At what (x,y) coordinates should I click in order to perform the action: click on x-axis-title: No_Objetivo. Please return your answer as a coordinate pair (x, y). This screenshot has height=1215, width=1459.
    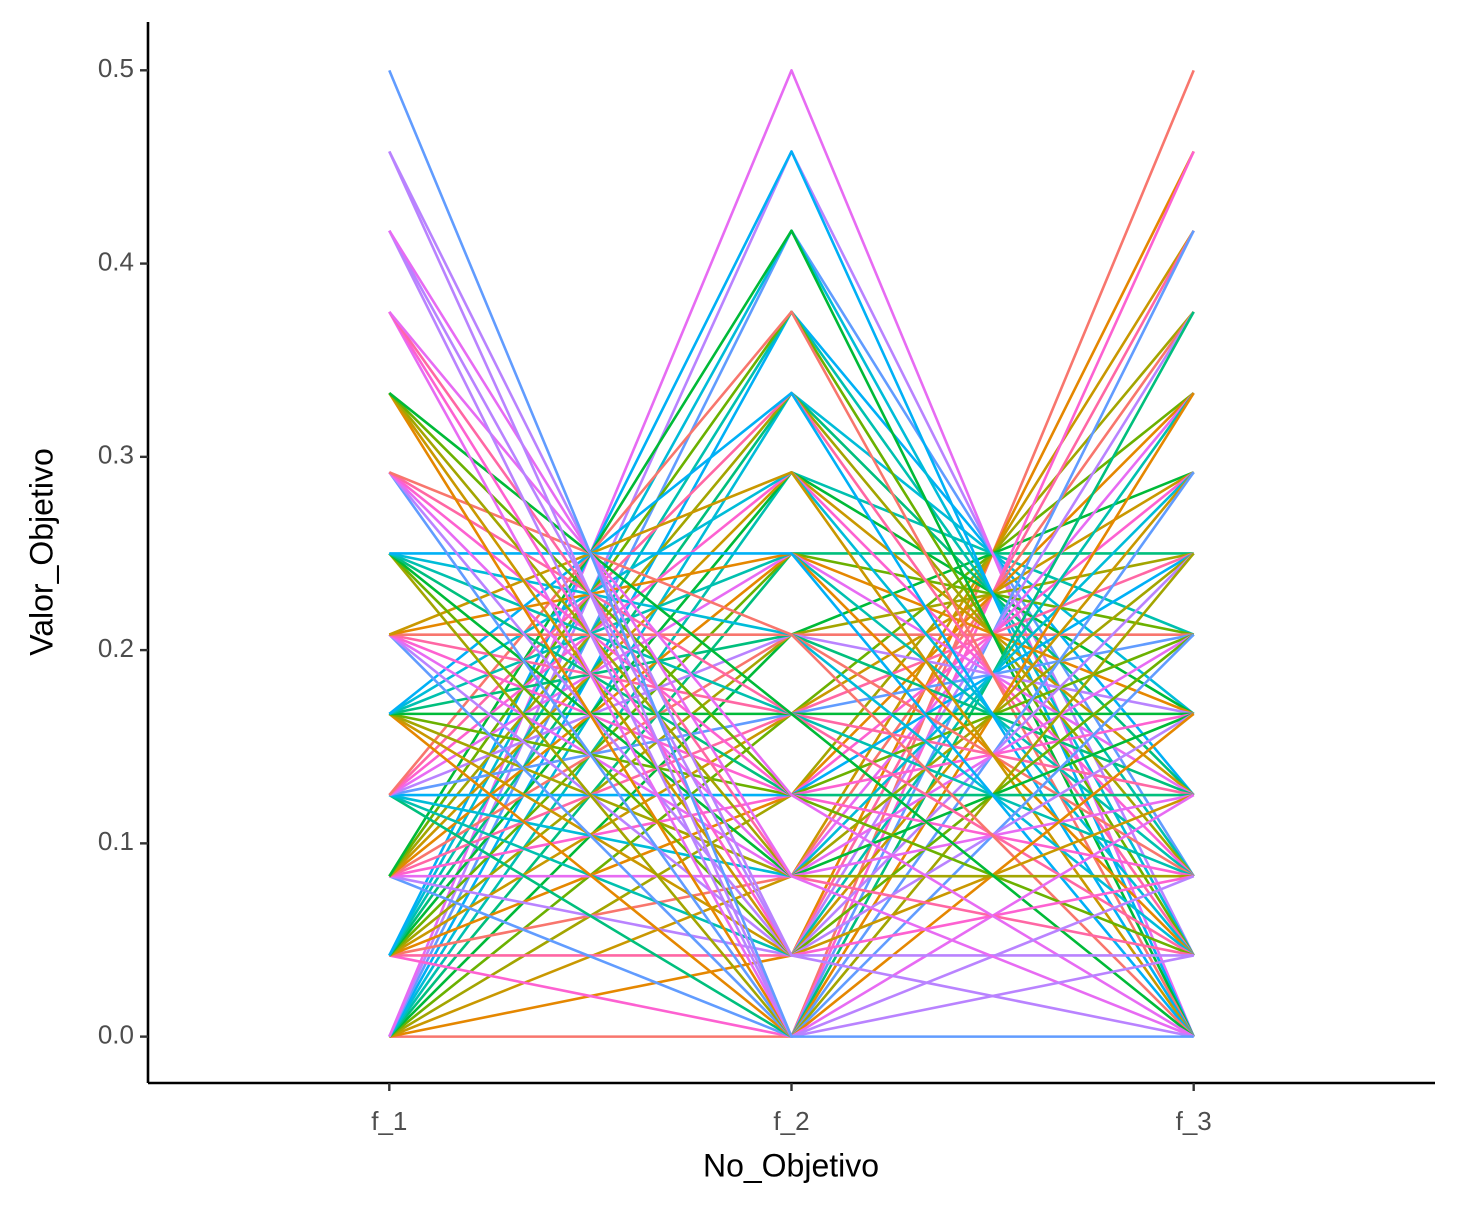
    Looking at the image, I should click on (791, 1165).